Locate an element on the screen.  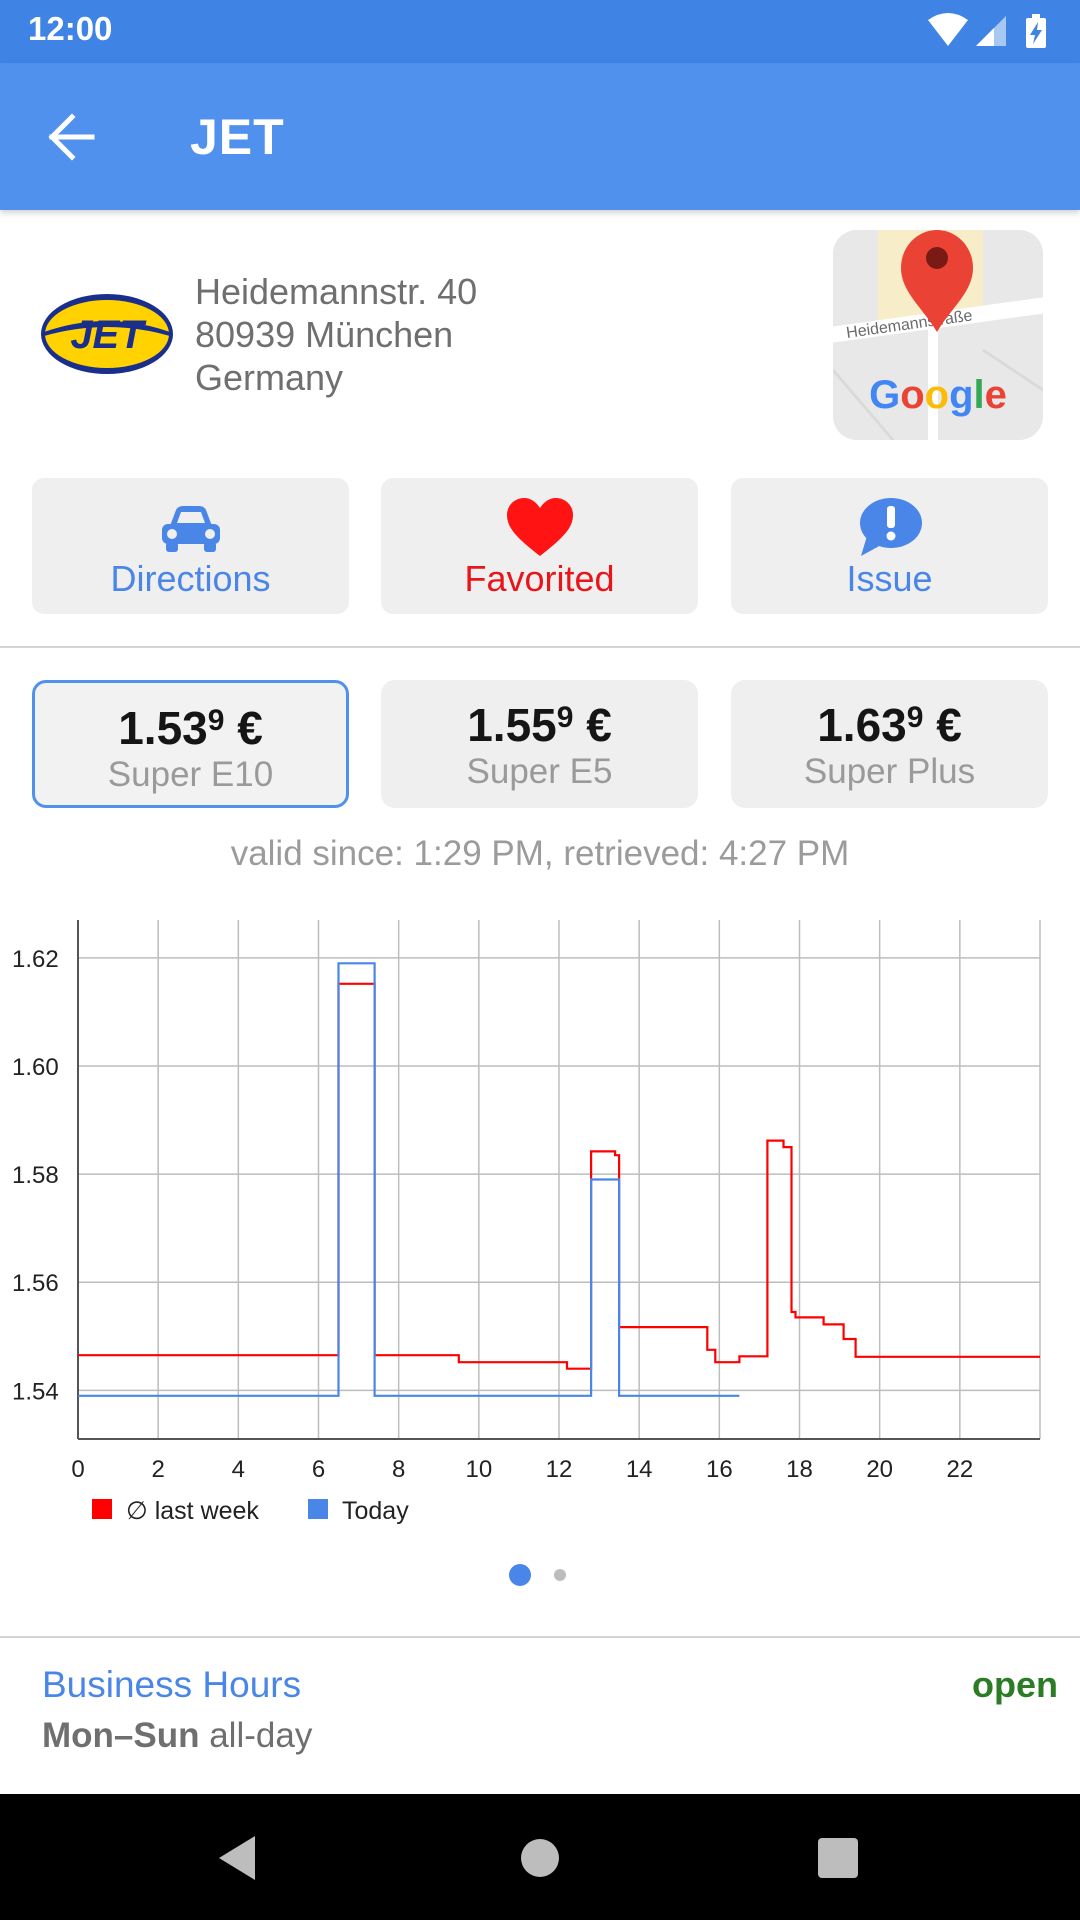
price-super-e10: 1.539 € Super E10 is located at coordinates (190, 744).